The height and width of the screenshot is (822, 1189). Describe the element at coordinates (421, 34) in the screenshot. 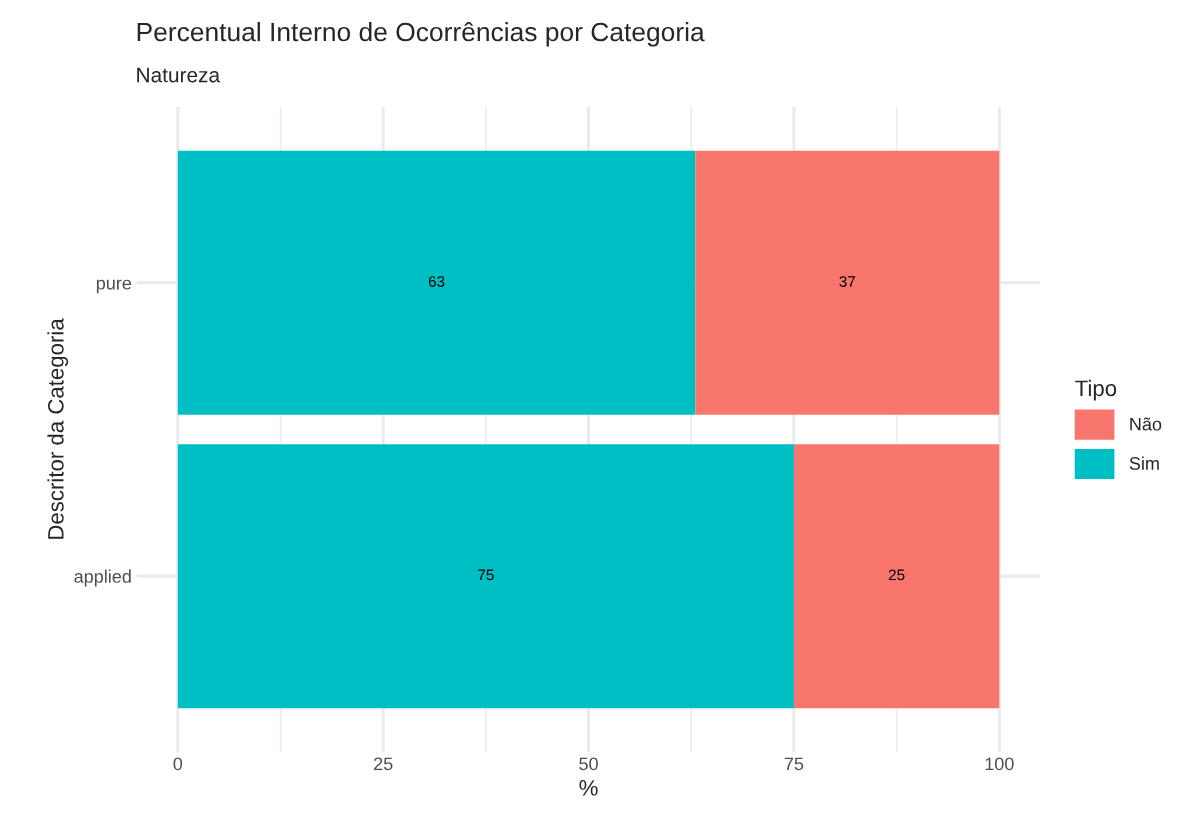

I see `chart-title: Percentual Interno de Ocorrências por Categoria` at that location.